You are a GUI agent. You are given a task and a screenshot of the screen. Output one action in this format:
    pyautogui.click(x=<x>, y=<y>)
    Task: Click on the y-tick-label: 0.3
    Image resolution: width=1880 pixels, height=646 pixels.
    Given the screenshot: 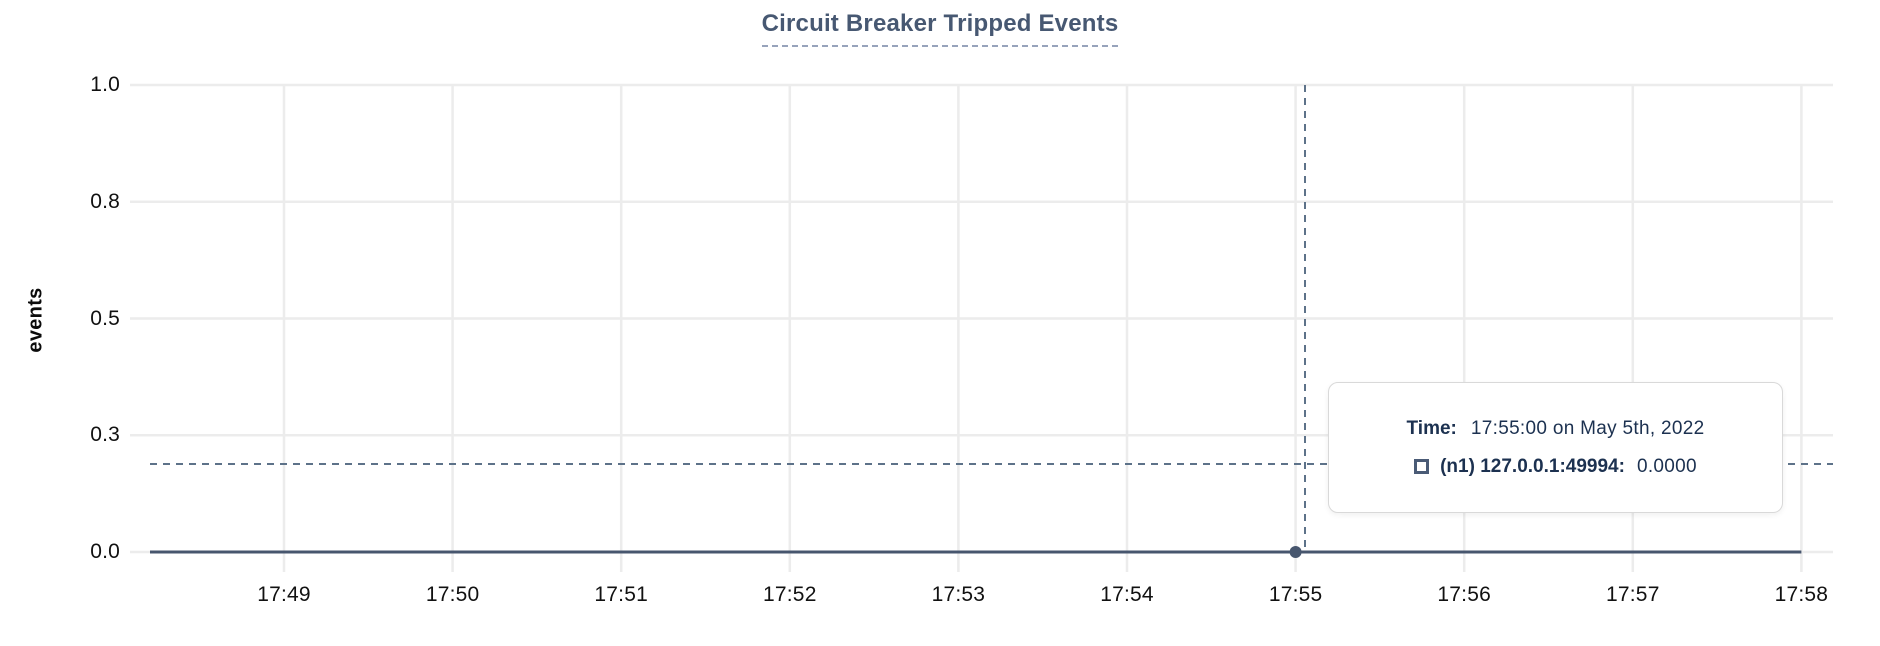 What is the action you would take?
    pyautogui.click(x=105, y=435)
    